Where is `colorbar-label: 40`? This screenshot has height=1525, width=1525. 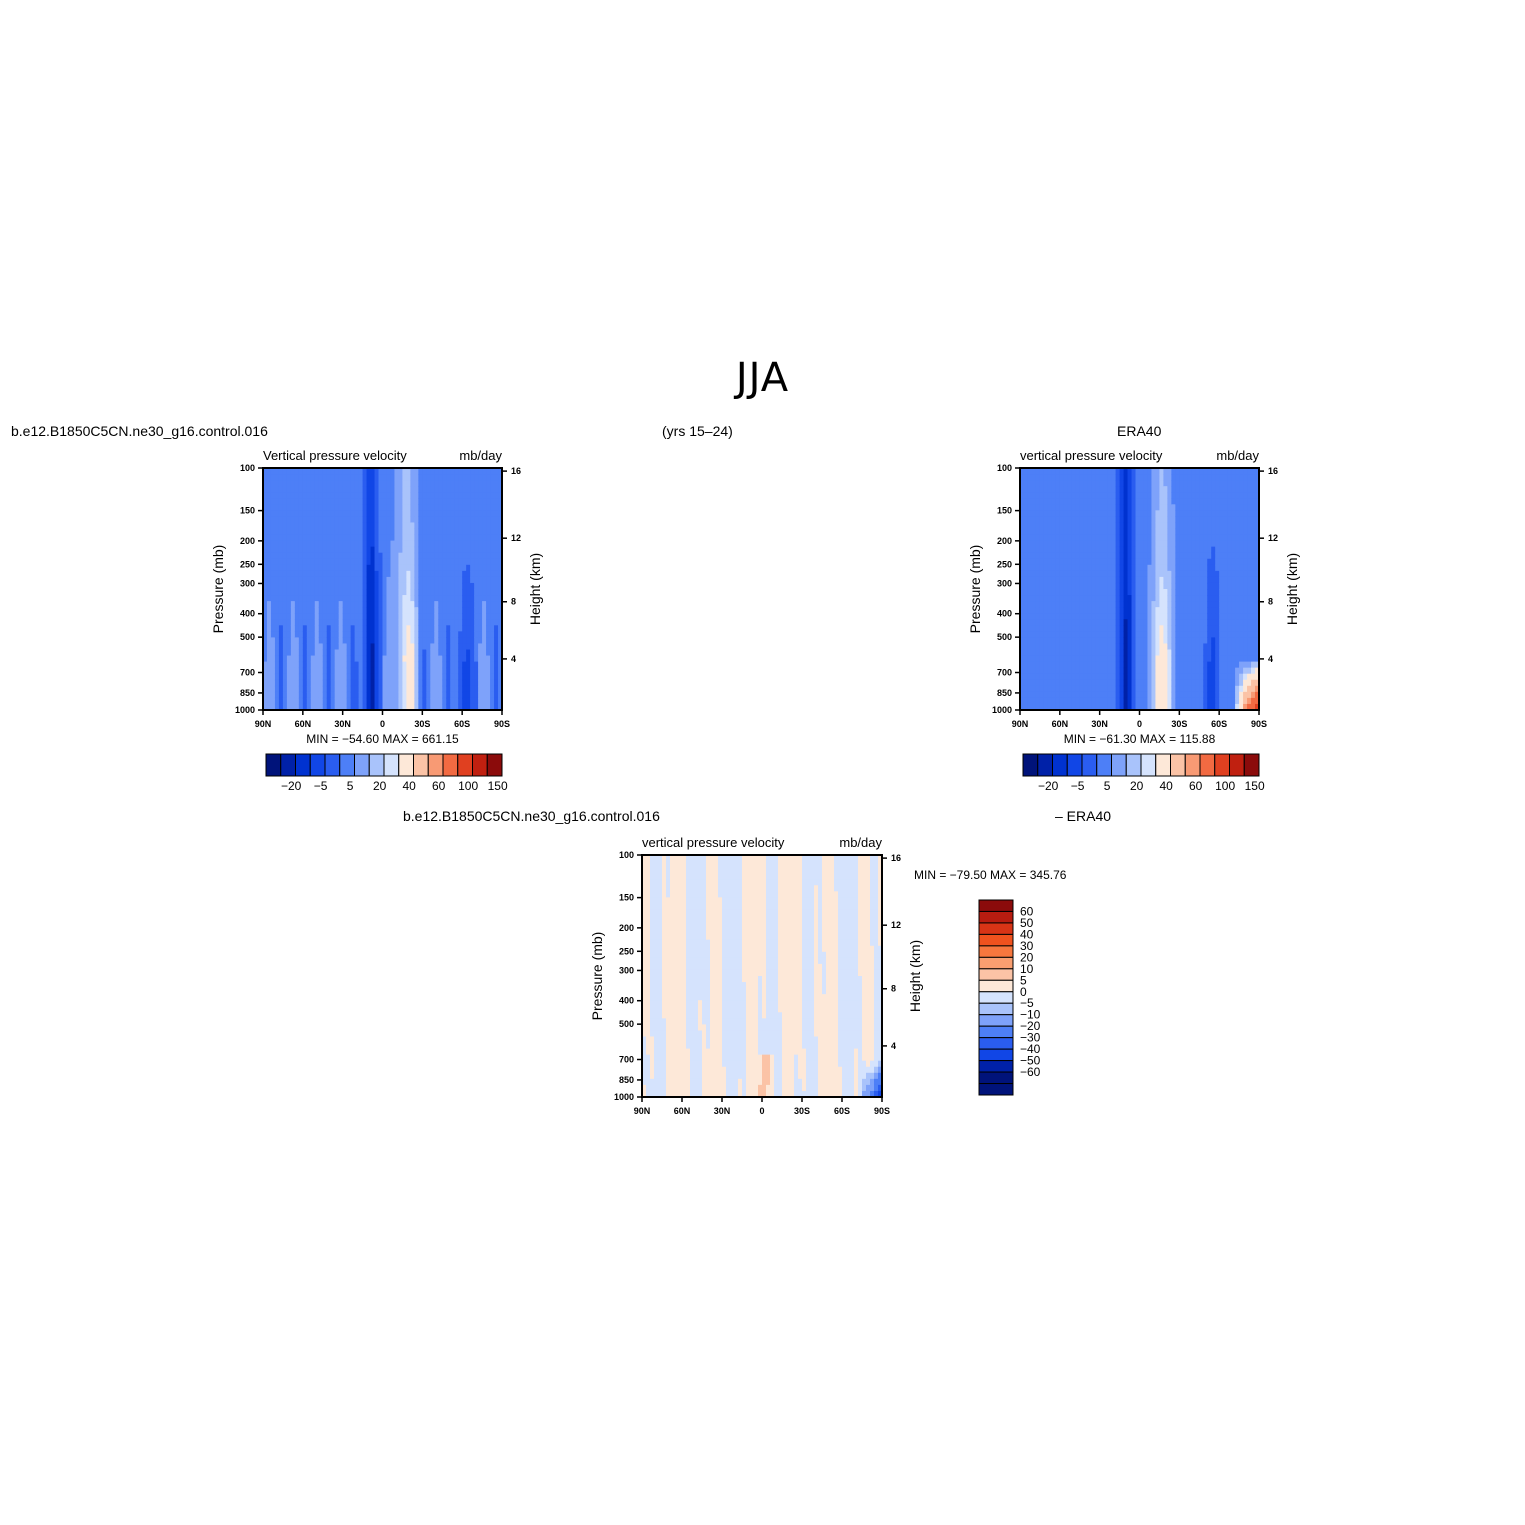
colorbar-label: 40 is located at coordinates (409, 786).